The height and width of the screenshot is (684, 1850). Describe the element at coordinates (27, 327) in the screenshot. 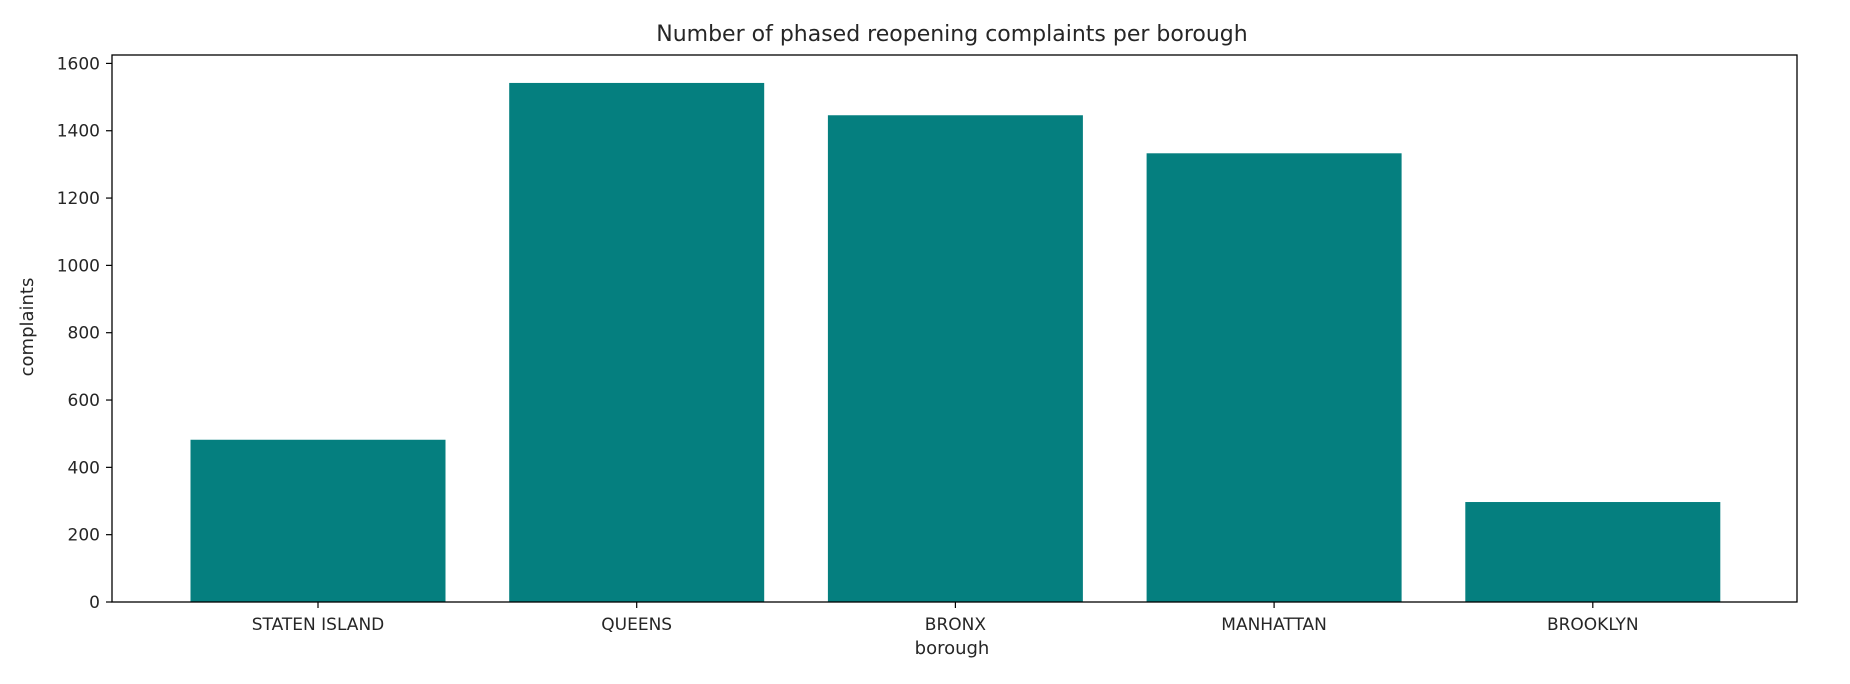

I see `y-axis-label: complaints` at that location.